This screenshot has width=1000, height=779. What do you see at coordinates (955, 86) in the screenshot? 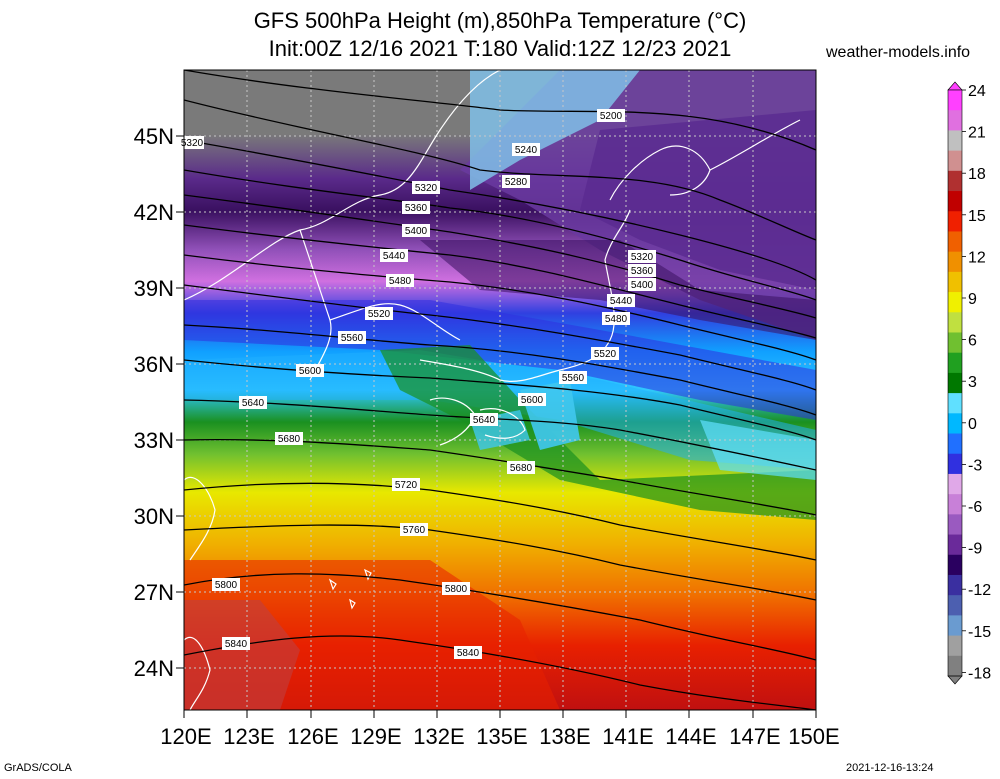
I see `colorbar-top-arrow` at bounding box center [955, 86].